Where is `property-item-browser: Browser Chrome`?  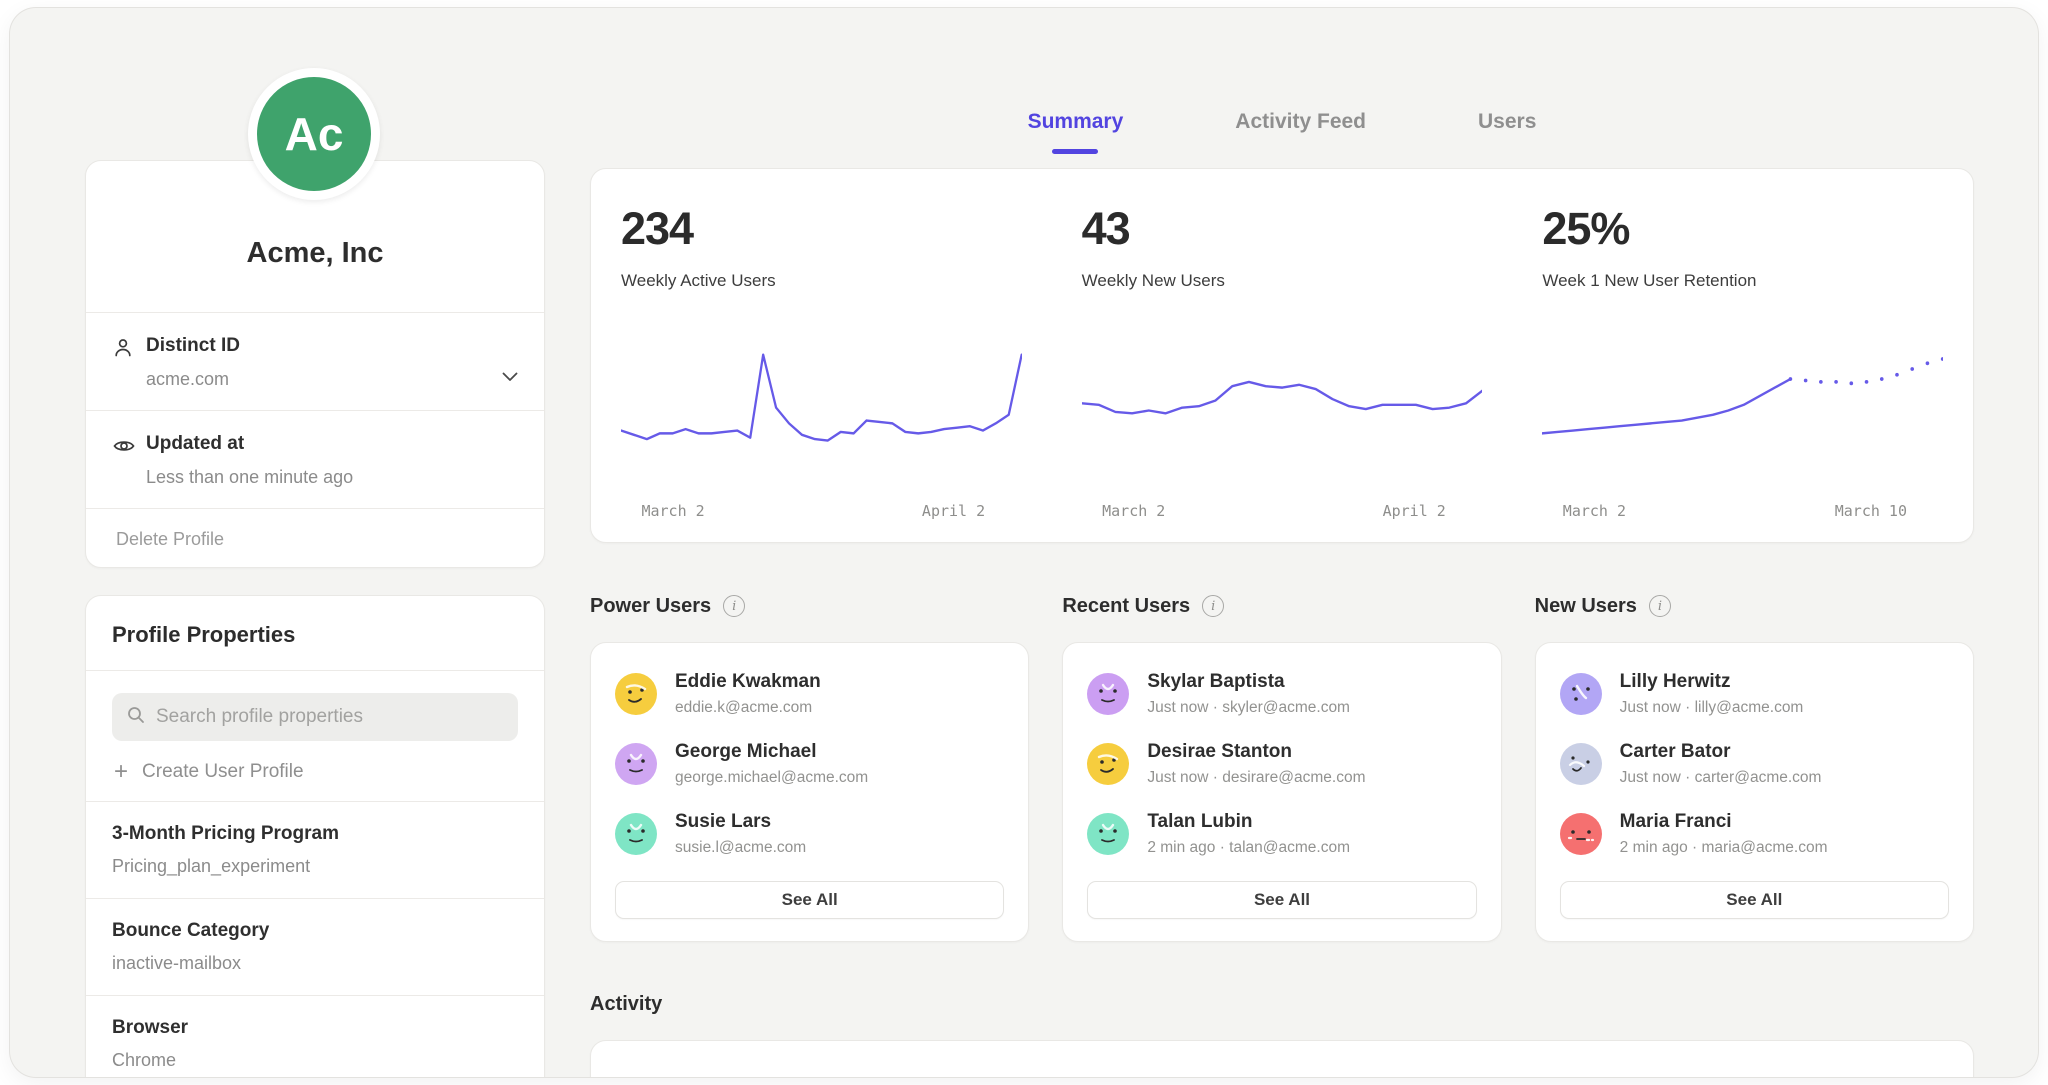 property-item-browser: Browser Chrome is located at coordinates (315, 1036).